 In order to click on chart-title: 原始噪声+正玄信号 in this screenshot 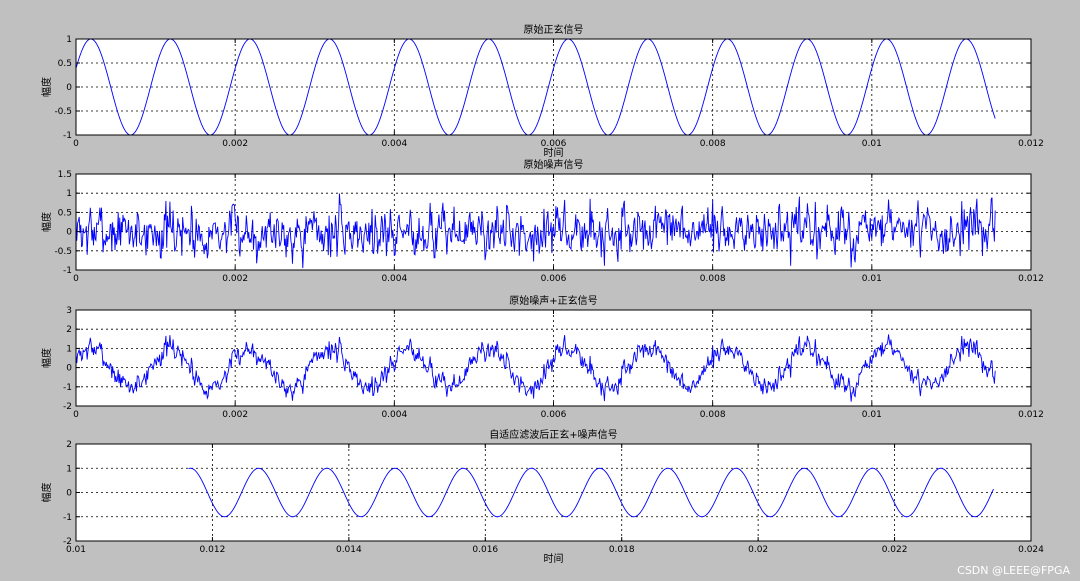, I will do `click(553, 300)`.